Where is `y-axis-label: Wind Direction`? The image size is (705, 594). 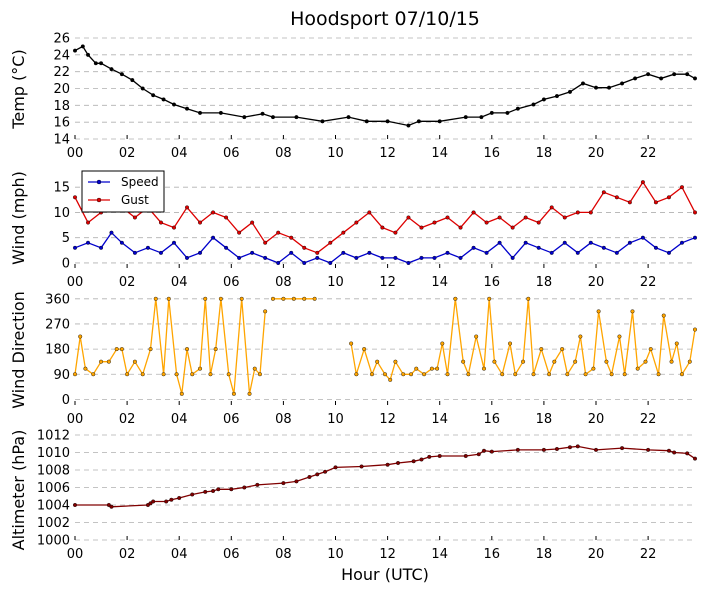
y-axis-label: Wind Direction is located at coordinates (18, 350).